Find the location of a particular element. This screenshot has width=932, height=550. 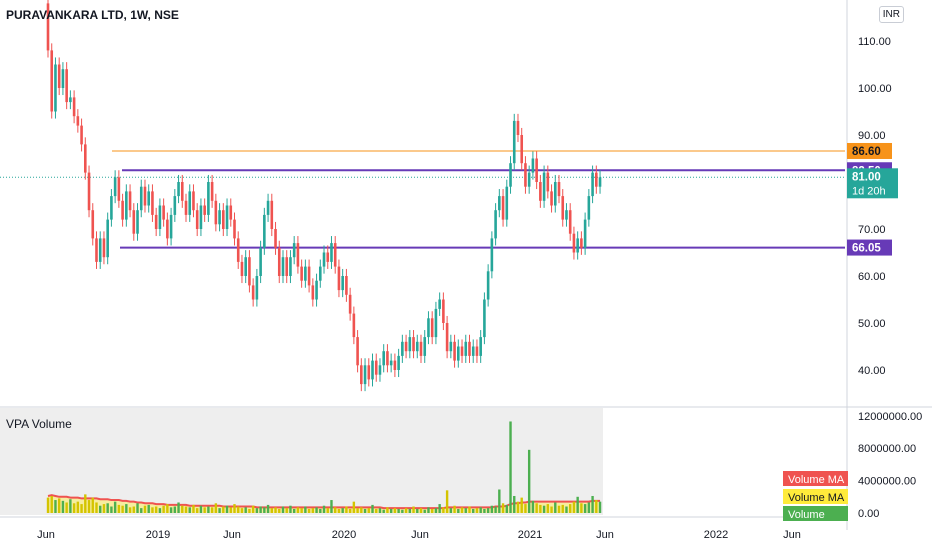

price-label-current: 81.00 is located at coordinates (866, 177).